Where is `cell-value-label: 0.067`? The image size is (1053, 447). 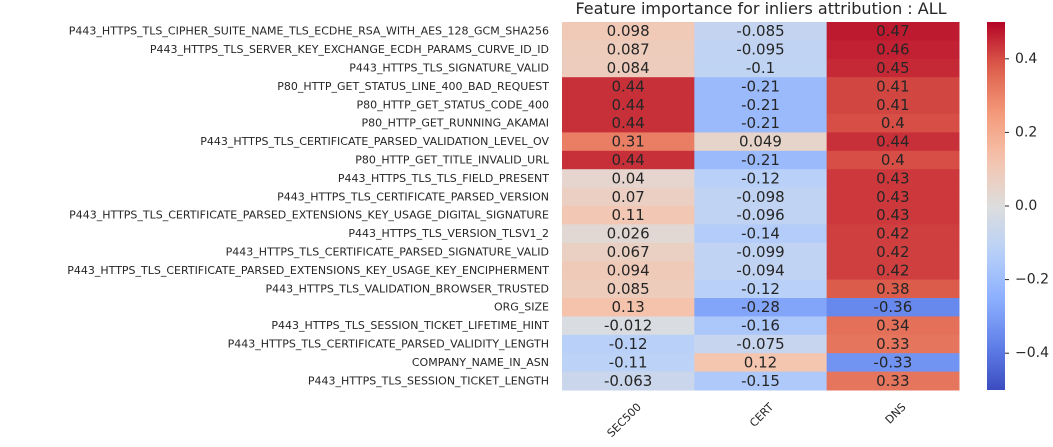
cell-value-label: 0.067 is located at coordinates (628, 252).